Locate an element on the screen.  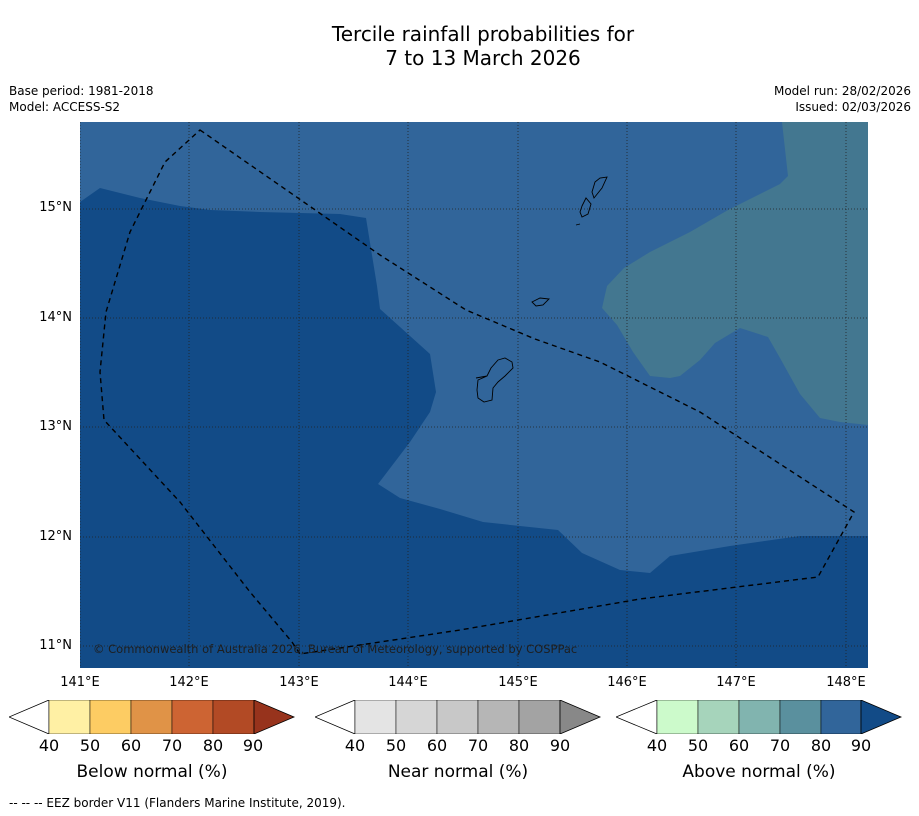
colorbar-title-near: Near normal (%) is located at coordinates (458, 772).